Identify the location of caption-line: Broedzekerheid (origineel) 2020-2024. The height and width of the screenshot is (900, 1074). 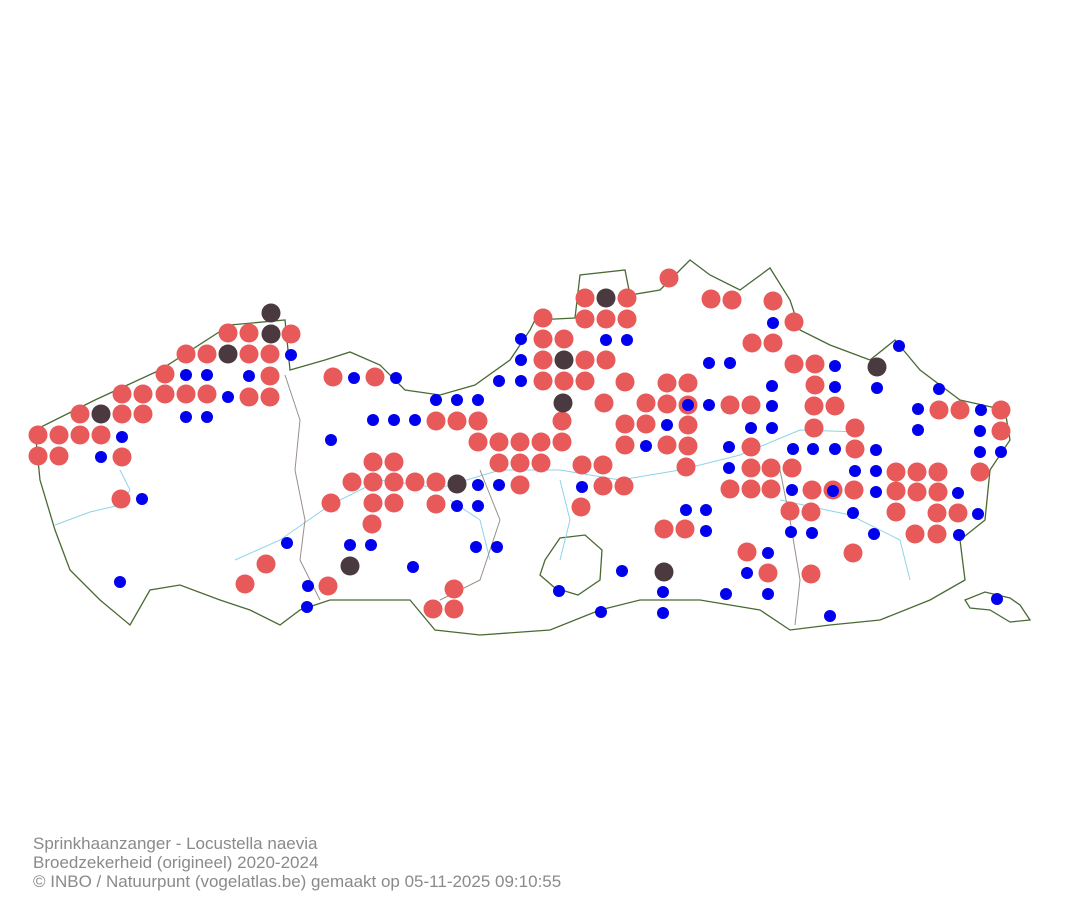
(176, 862).